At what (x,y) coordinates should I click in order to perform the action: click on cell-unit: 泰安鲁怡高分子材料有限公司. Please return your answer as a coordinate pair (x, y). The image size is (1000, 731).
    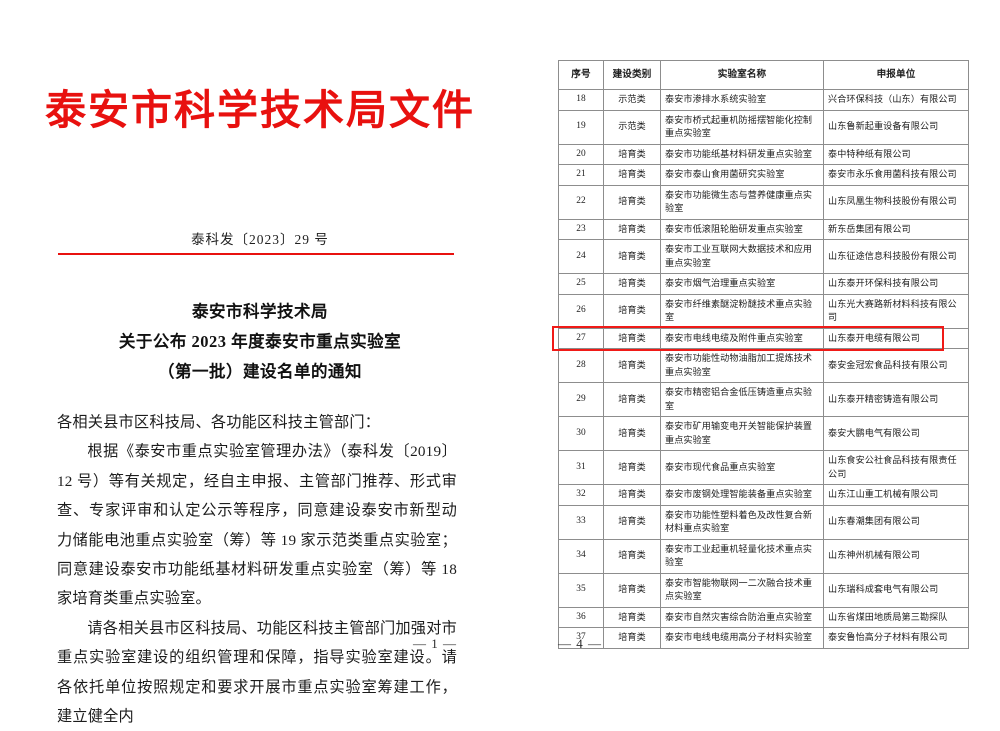
    Looking at the image, I should click on (896, 638).